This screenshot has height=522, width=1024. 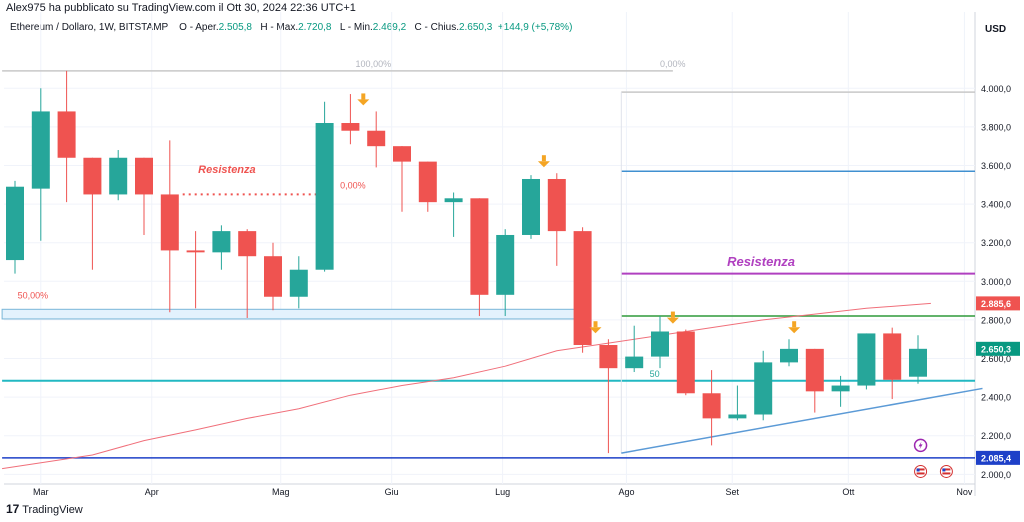 I want to click on pct-0-label: 0,00%, so click(x=353, y=186).